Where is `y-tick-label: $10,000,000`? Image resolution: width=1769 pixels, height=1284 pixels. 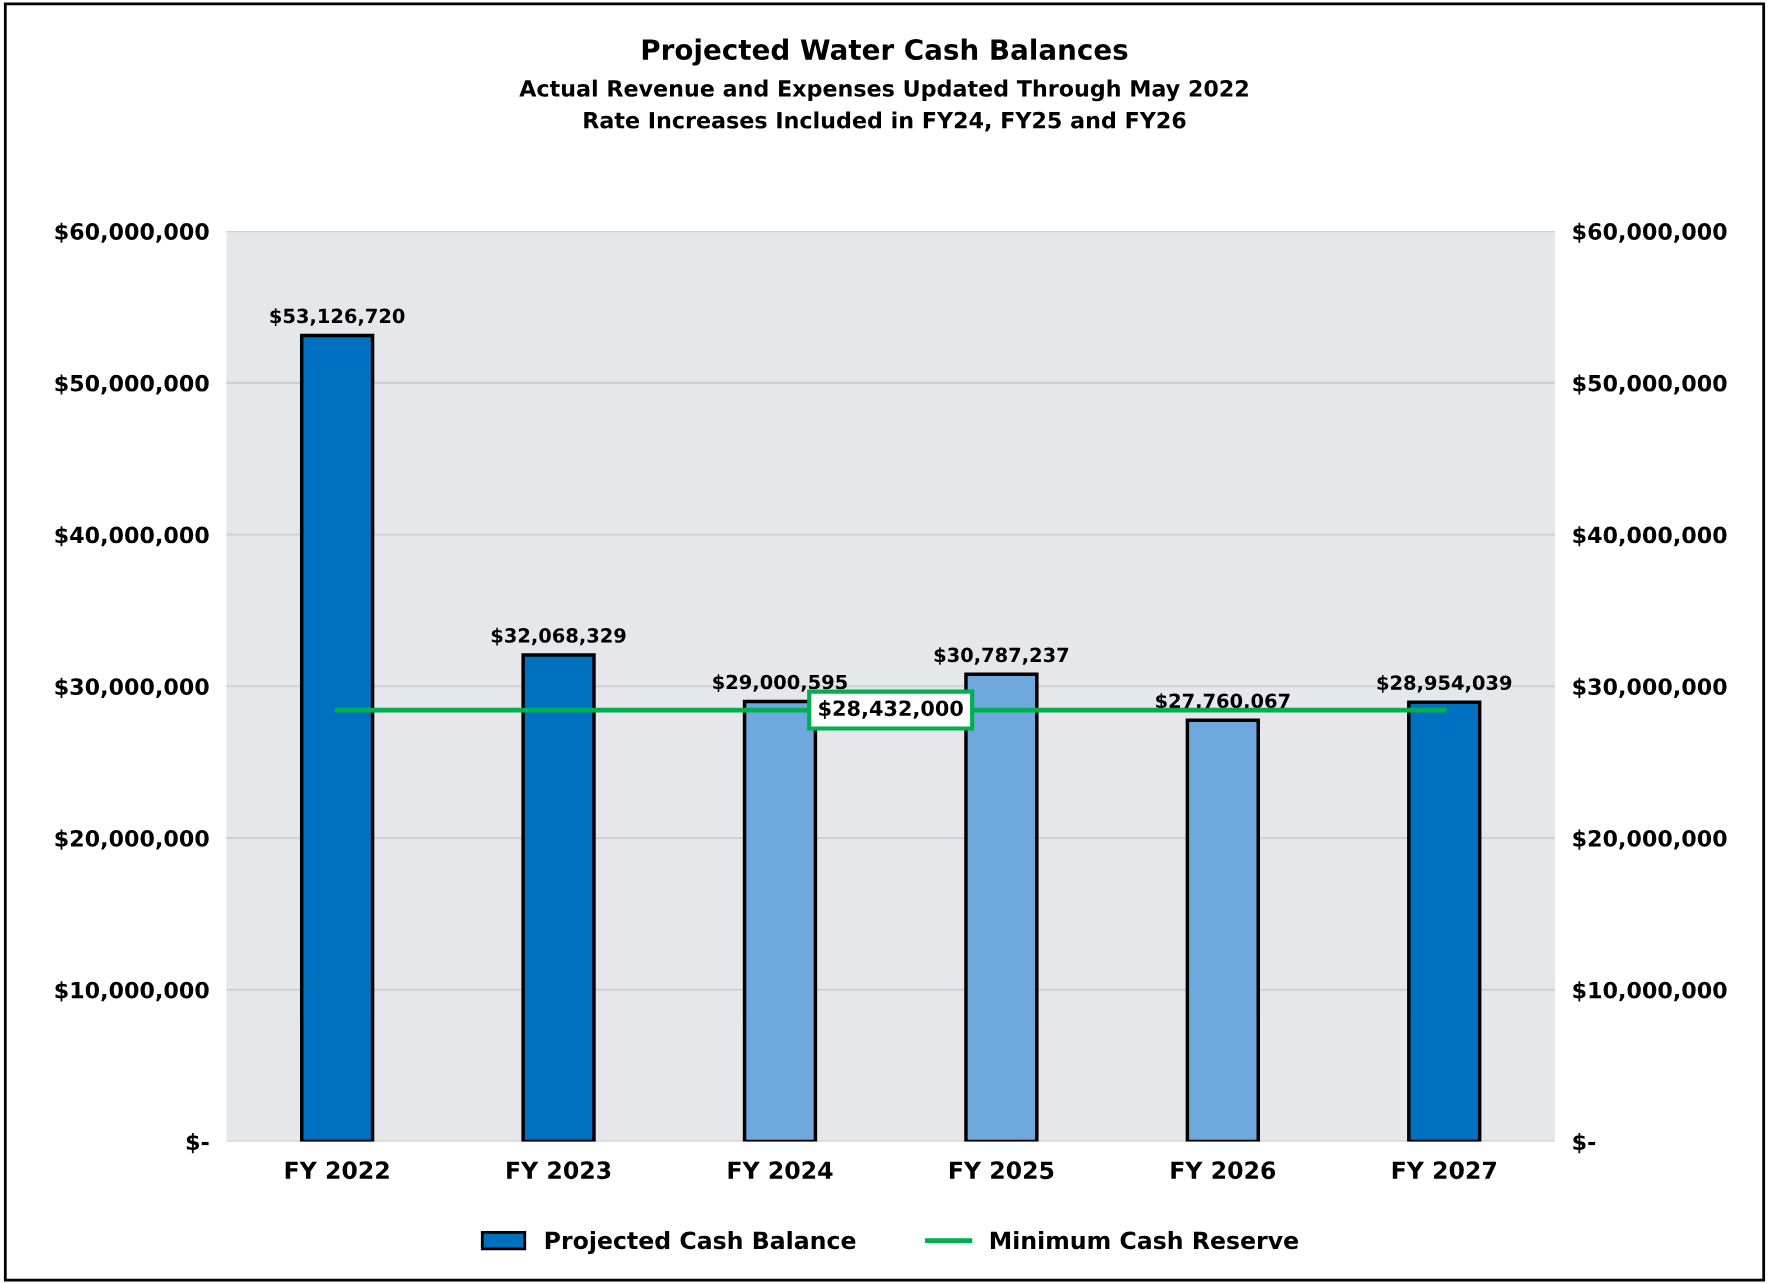
y-tick-label: $10,000,000 is located at coordinates (132, 991).